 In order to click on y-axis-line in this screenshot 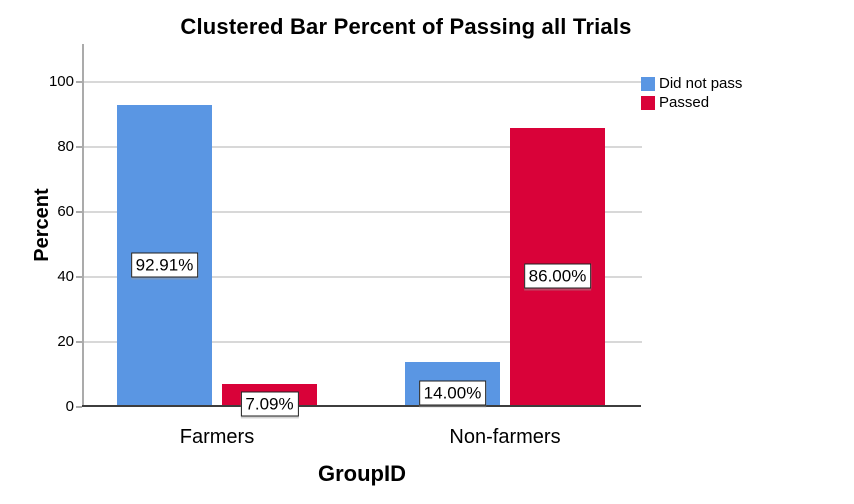, I will do `click(83, 225)`.